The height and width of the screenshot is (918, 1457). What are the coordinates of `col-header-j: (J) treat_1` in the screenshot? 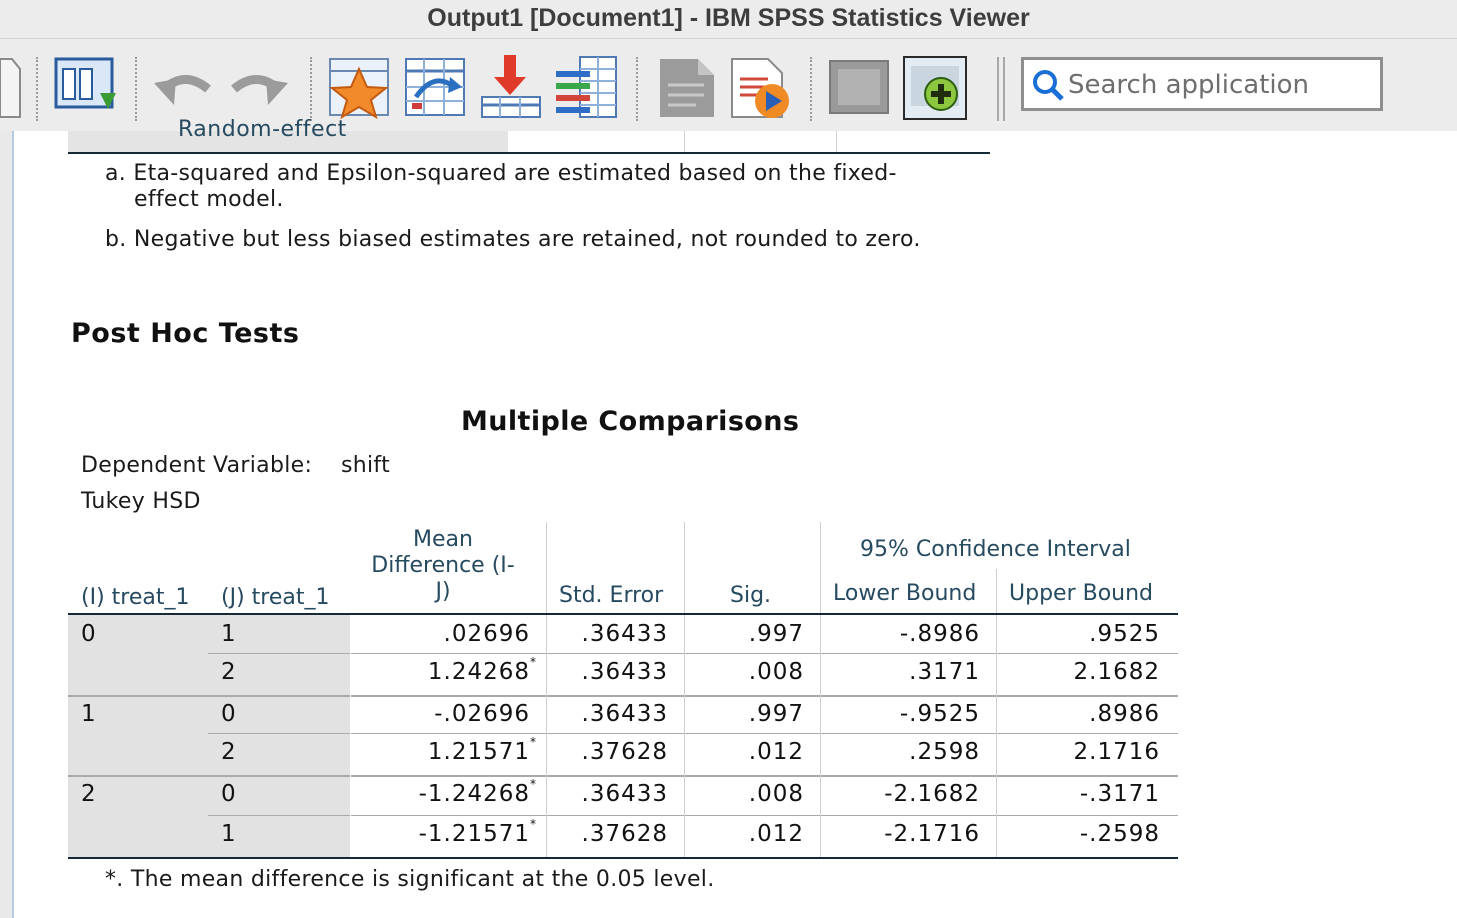 It's located at (275, 597).